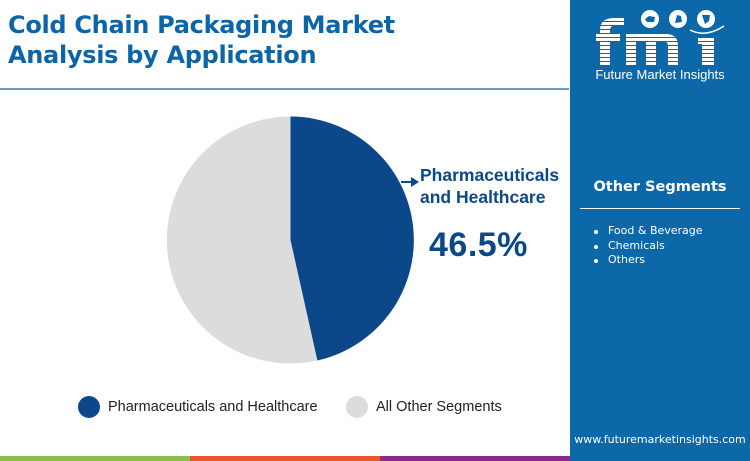  What do you see at coordinates (660, 187) in the screenshot?
I see `other-segments-title: Other Segments` at bounding box center [660, 187].